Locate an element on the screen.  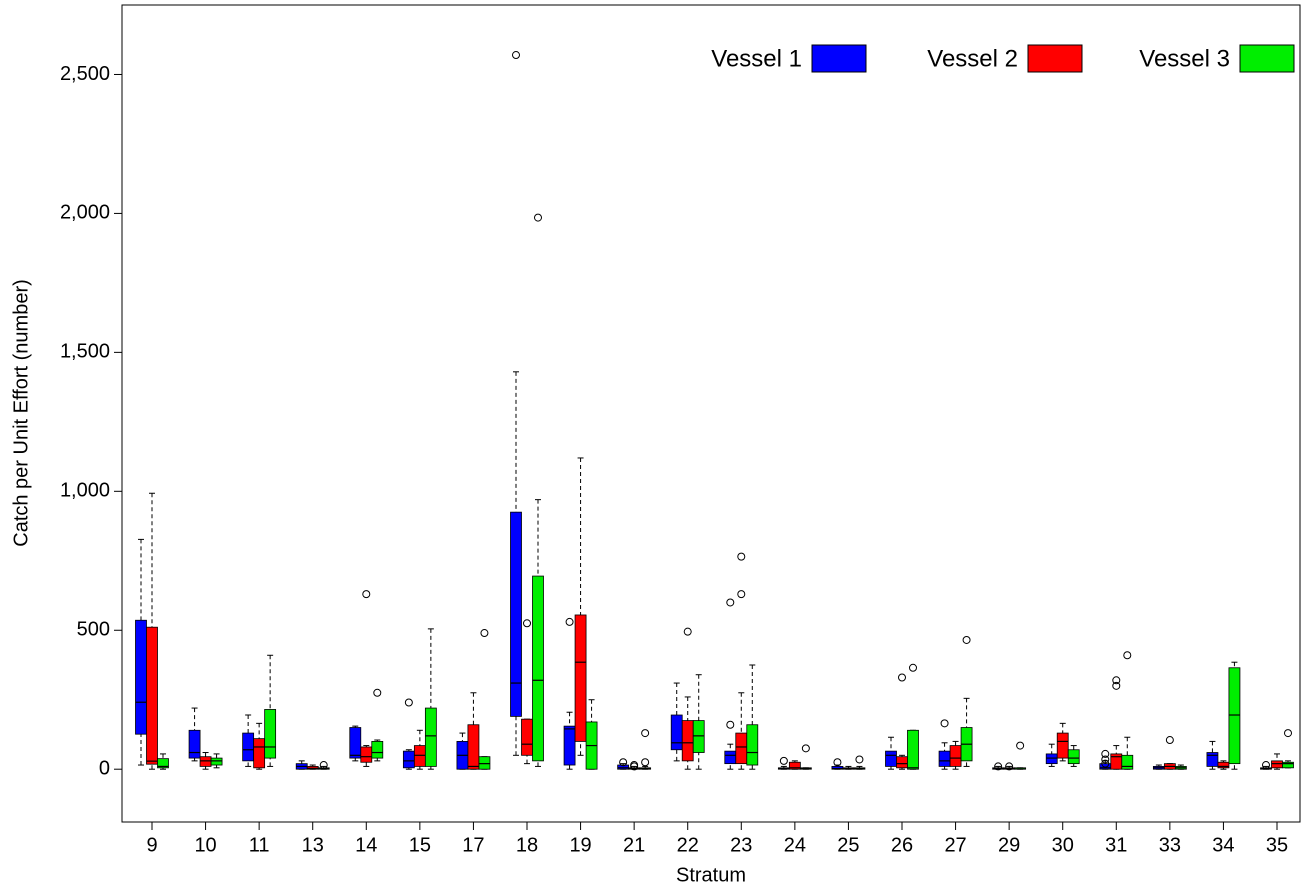
legend-label: Vessel 3 is located at coordinates (1184, 58).